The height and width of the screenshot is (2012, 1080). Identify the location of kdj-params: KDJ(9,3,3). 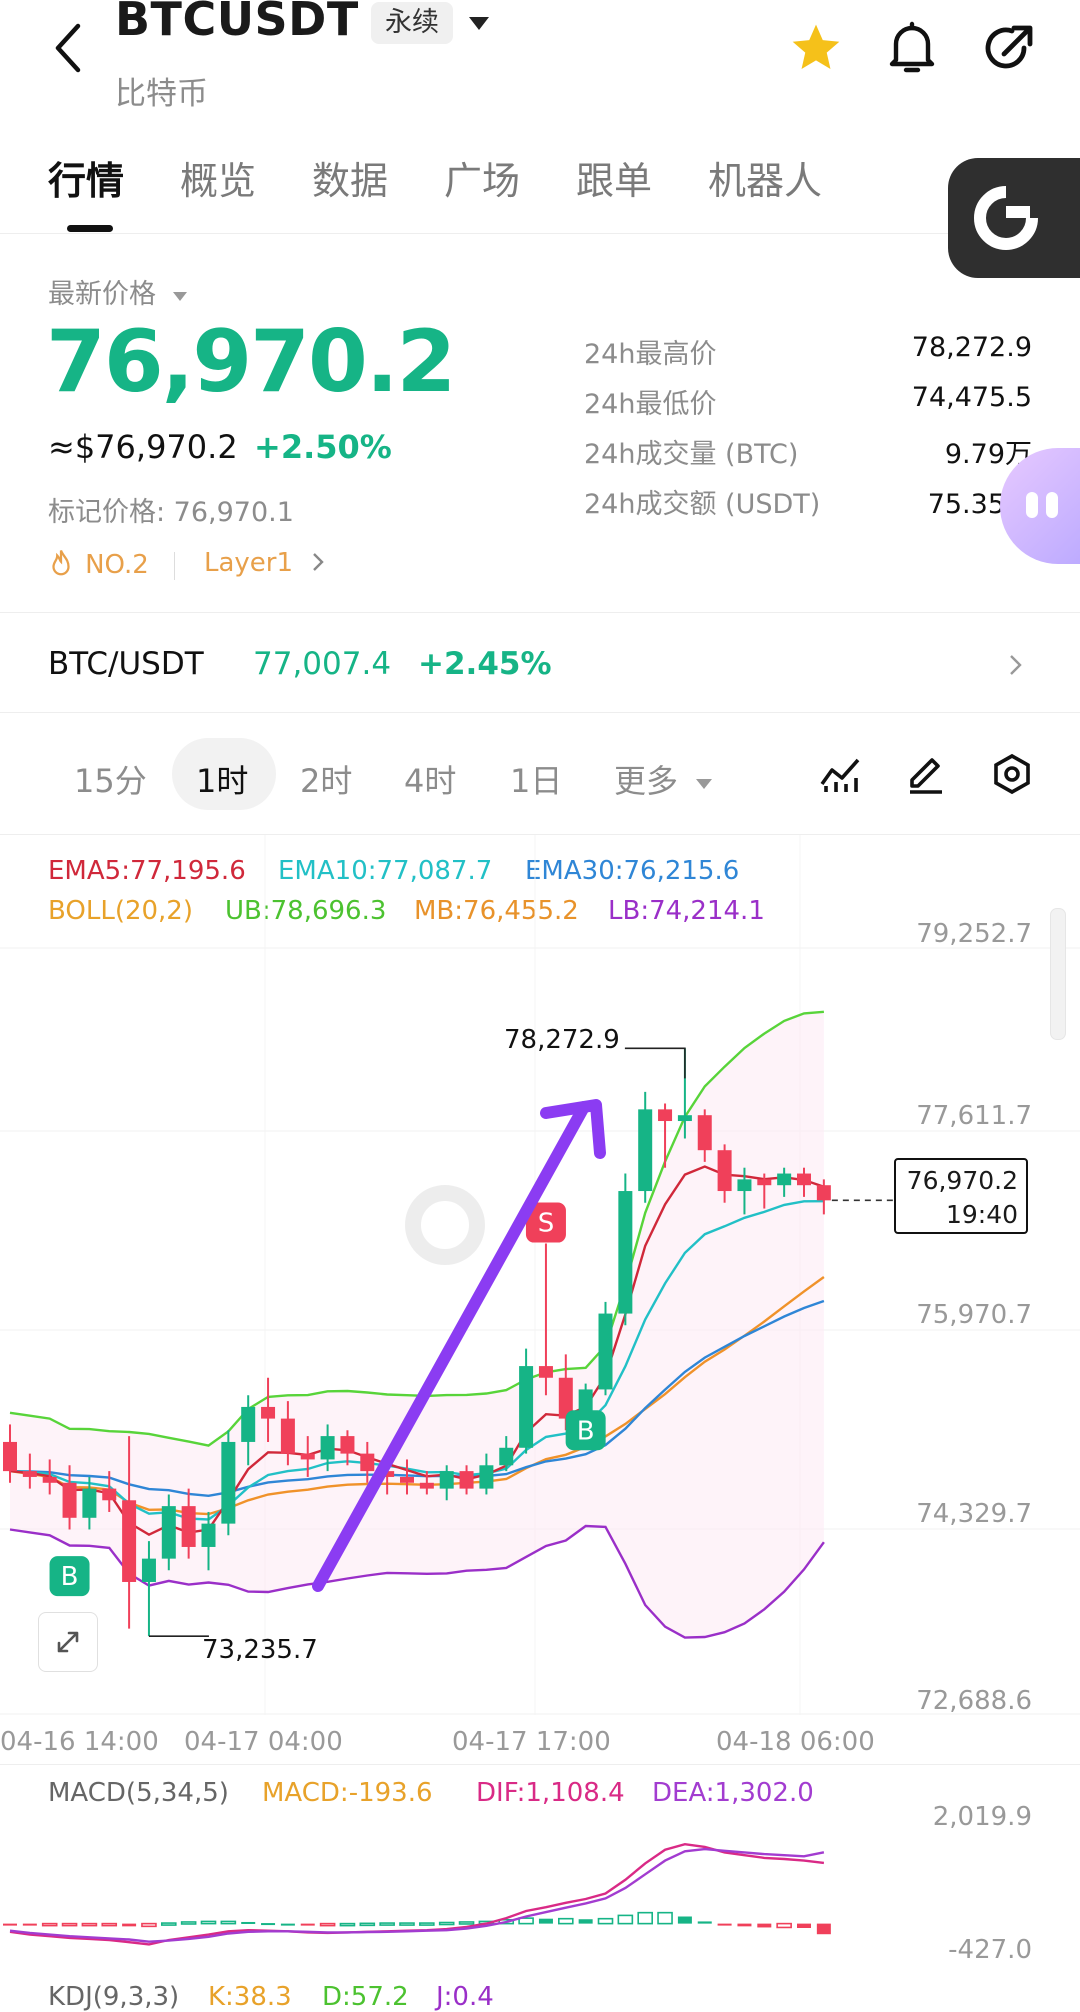
(114, 1997).